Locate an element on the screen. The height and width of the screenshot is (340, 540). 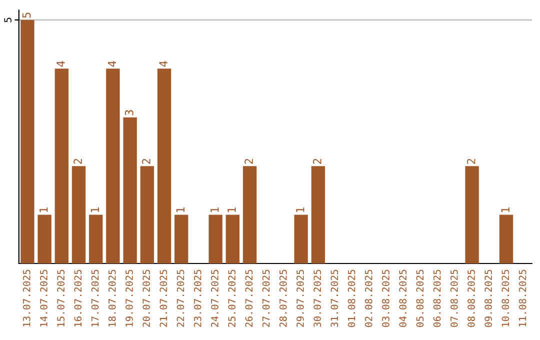
x-tick-label: 17.07.2025 is located at coordinates (95, 298).